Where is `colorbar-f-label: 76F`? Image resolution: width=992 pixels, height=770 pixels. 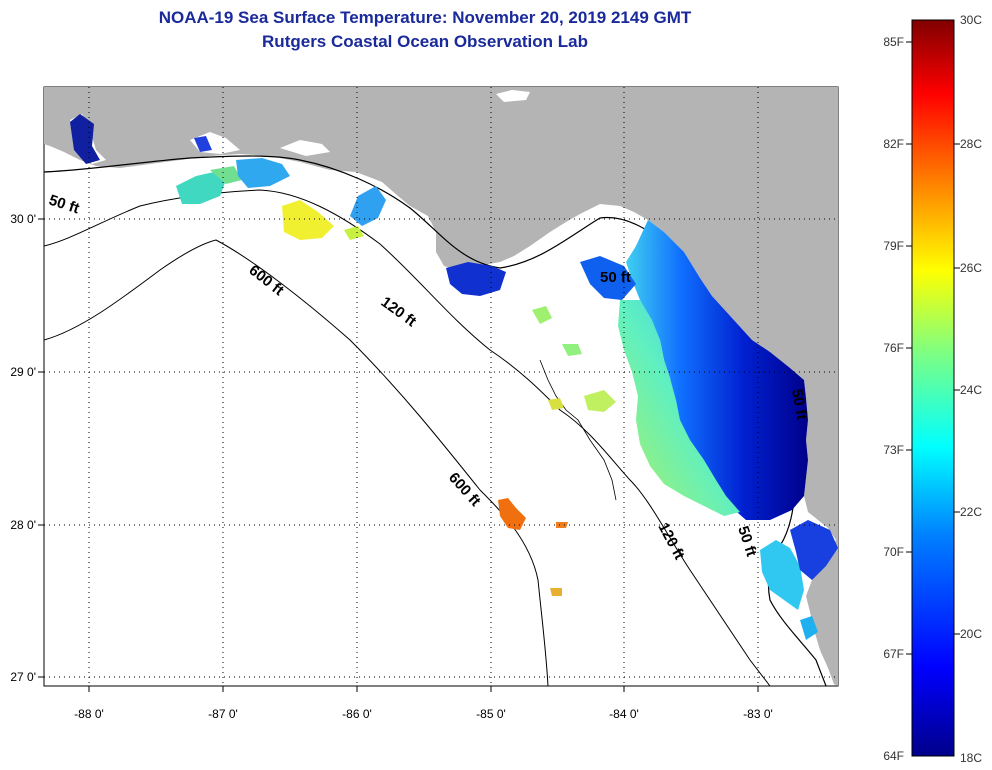 colorbar-f-label: 76F is located at coordinates (893, 348).